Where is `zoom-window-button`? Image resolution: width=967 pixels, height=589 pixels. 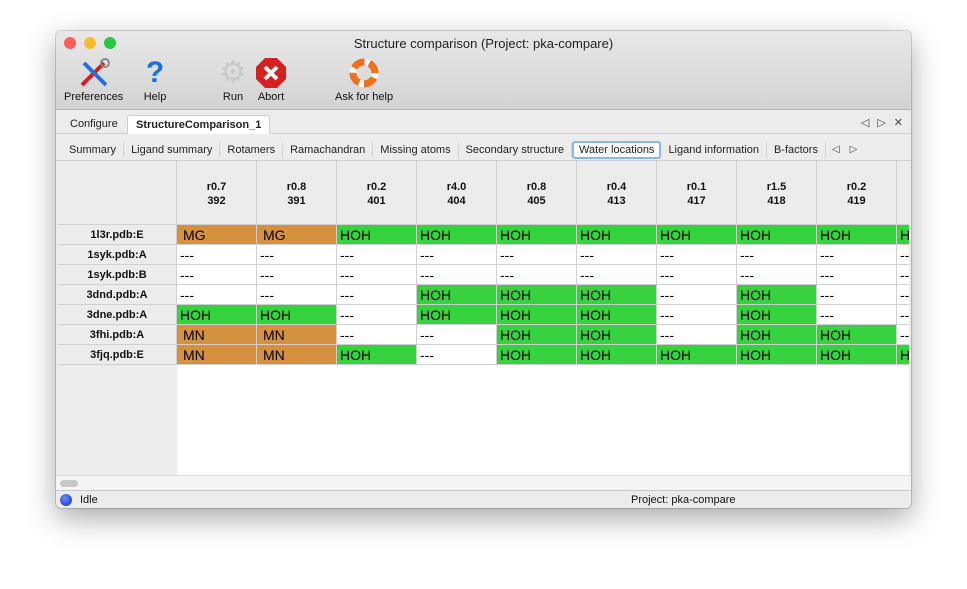 zoom-window-button is located at coordinates (110, 43).